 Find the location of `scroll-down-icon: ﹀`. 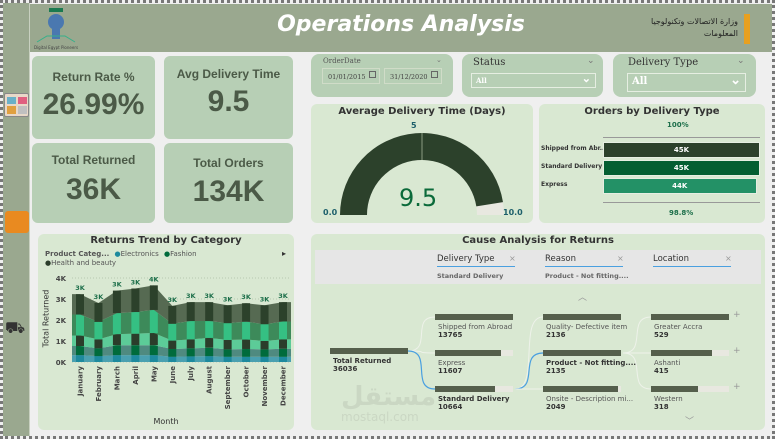

scroll-down-icon: ﹀ is located at coordinates (690, 422).